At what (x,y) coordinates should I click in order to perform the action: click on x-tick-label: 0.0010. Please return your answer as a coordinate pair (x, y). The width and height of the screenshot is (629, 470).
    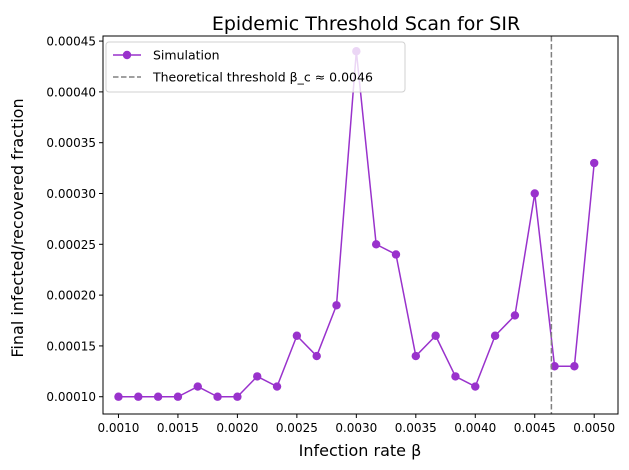
    Looking at the image, I should click on (118, 428).